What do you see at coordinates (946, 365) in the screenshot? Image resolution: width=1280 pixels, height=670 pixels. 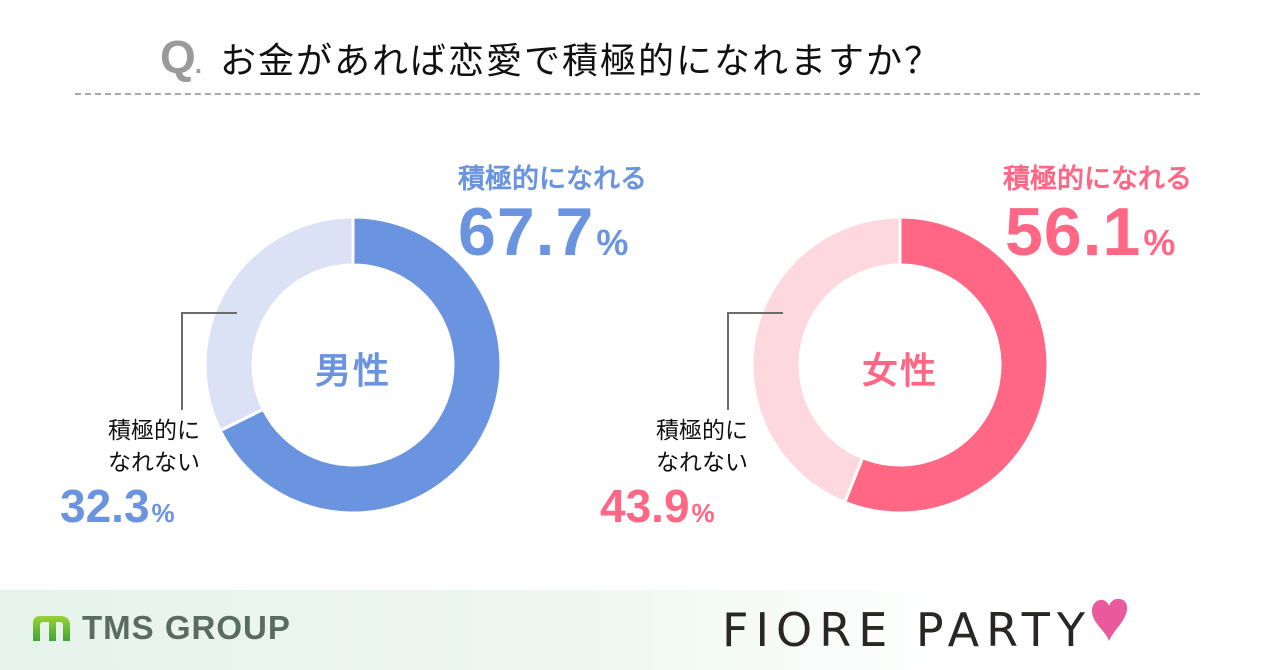 I see `female-yes-segment` at bounding box center [946, 365].